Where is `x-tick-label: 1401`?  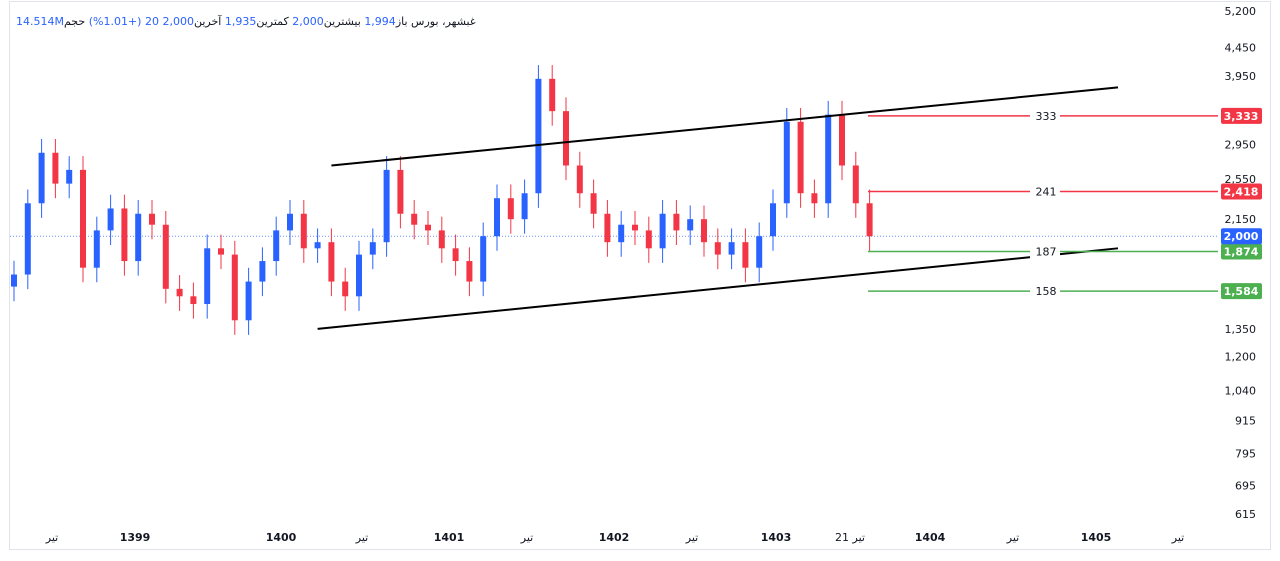
x-tick-label: 1401 is located at coordinates (449, 537).